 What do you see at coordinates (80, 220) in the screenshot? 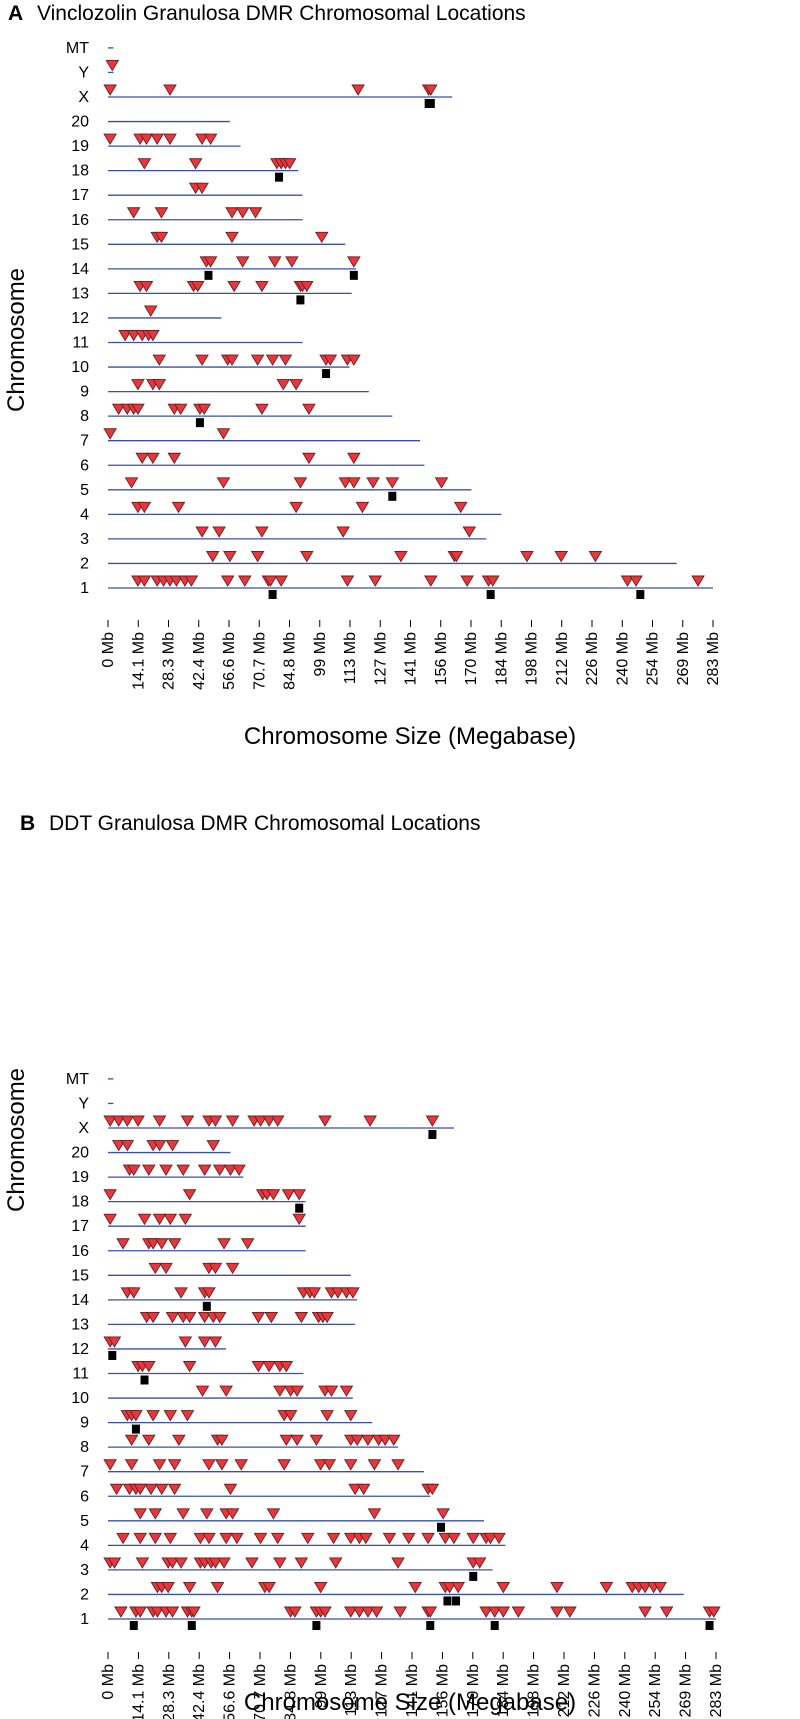
I see `panel-a-ytick-label: 16` at bounding box center [80, 220].